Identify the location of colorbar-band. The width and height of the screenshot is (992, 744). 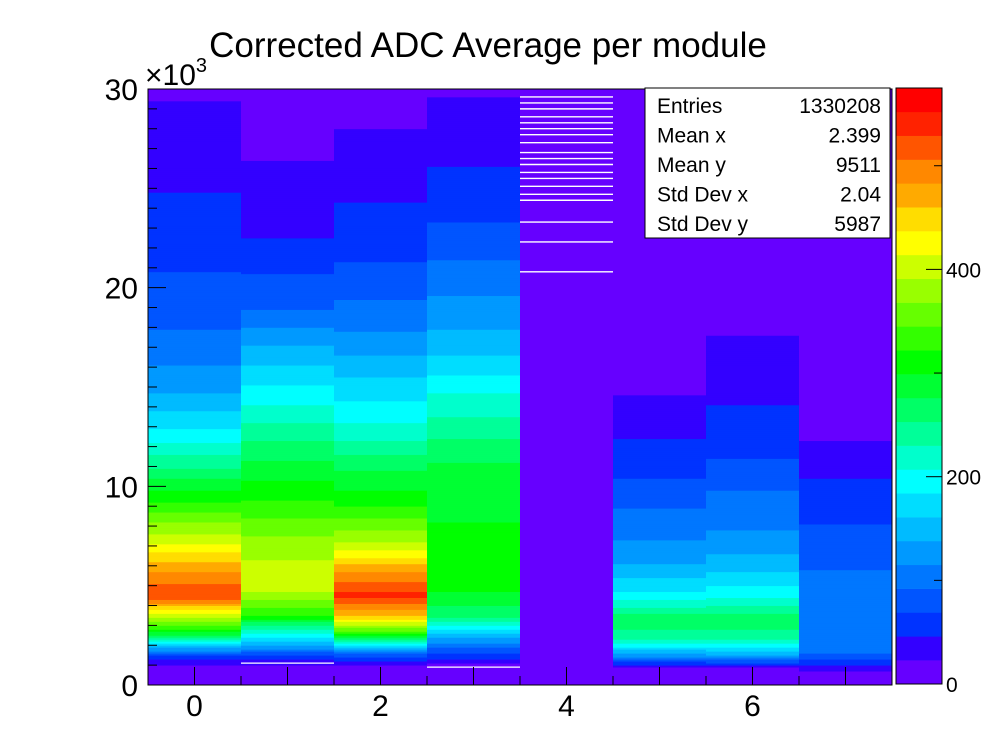
(919, 290).